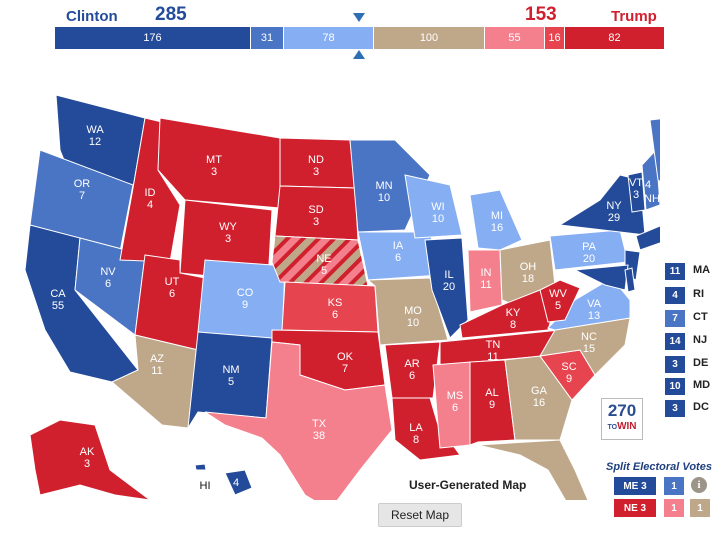 The height and width of the screenshot is (533, 720). Describe the element at coordinates (528, 267) in the screenshot. I see `label-OH: OH` at that location.